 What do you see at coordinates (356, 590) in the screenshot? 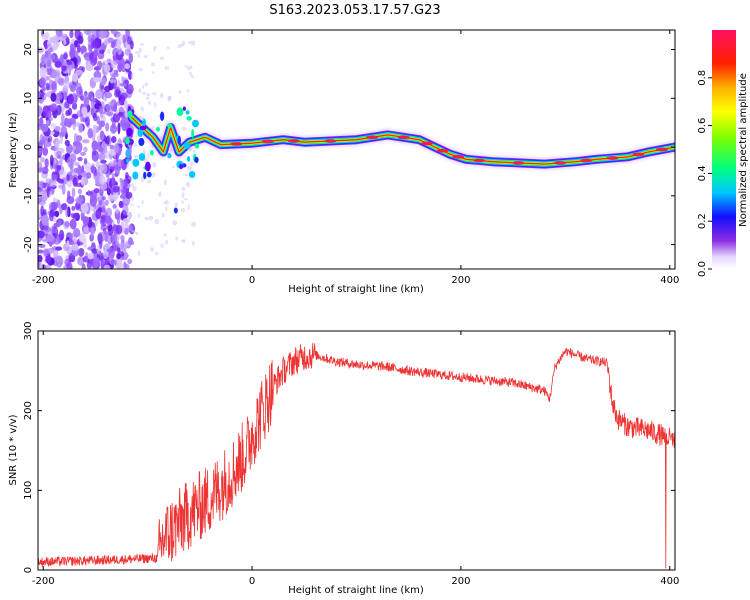
I see `snr-x-axis-label: Height of straight line (km)` at bounding box center [356, 590].